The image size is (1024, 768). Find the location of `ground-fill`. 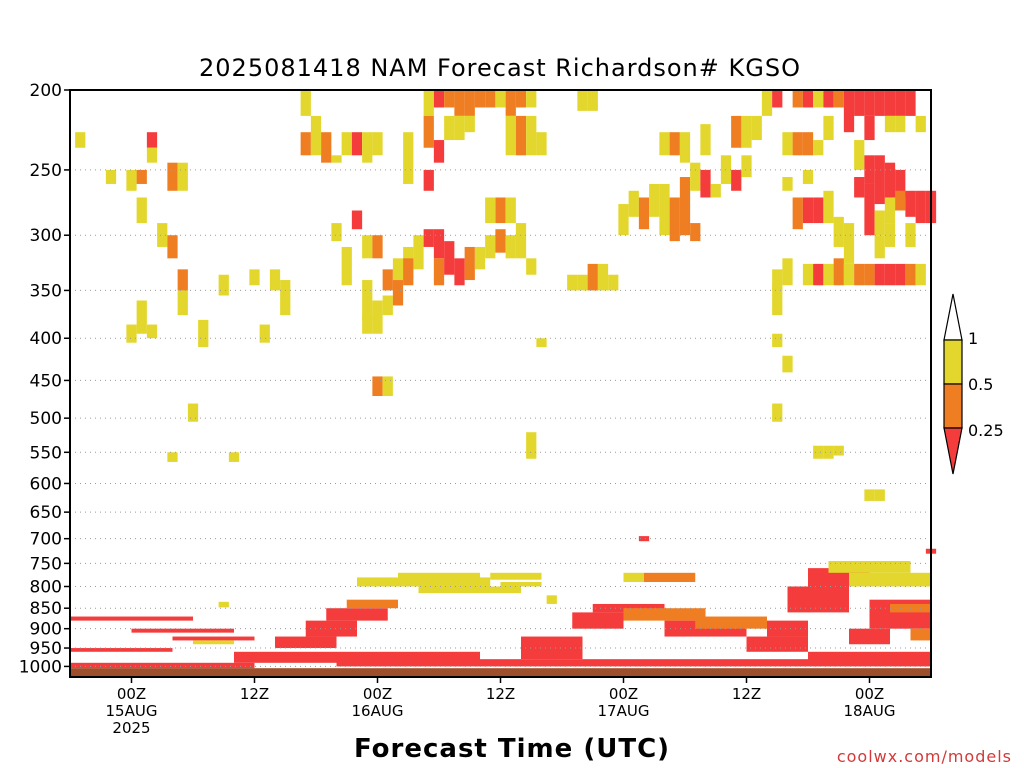

ground-fill is located at coordinates (500, 672).